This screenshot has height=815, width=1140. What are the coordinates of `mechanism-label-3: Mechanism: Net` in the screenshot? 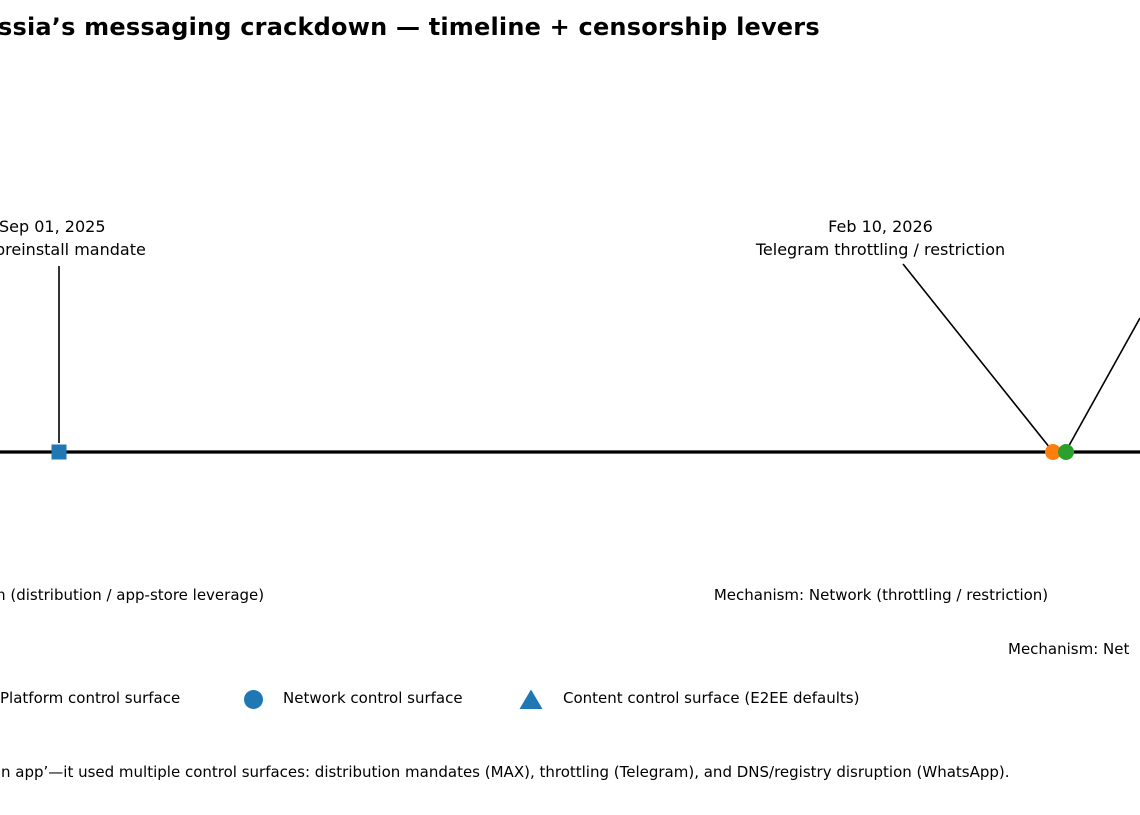 It's located at (1069, 649).